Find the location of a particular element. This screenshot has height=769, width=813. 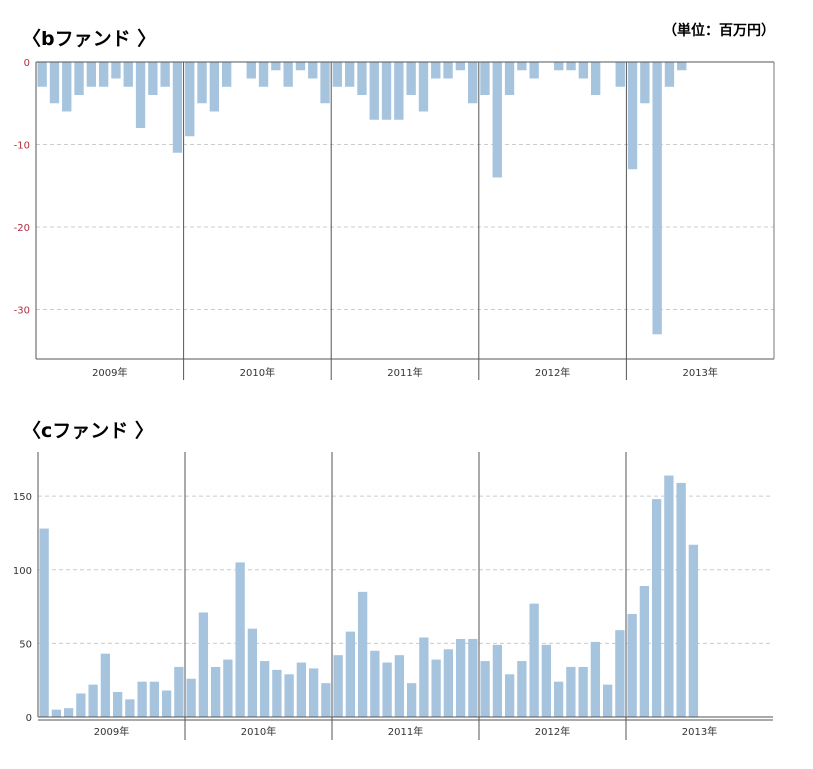

chart-b-title: 〈bファンド 〉 is located at coordinates (89, 39).